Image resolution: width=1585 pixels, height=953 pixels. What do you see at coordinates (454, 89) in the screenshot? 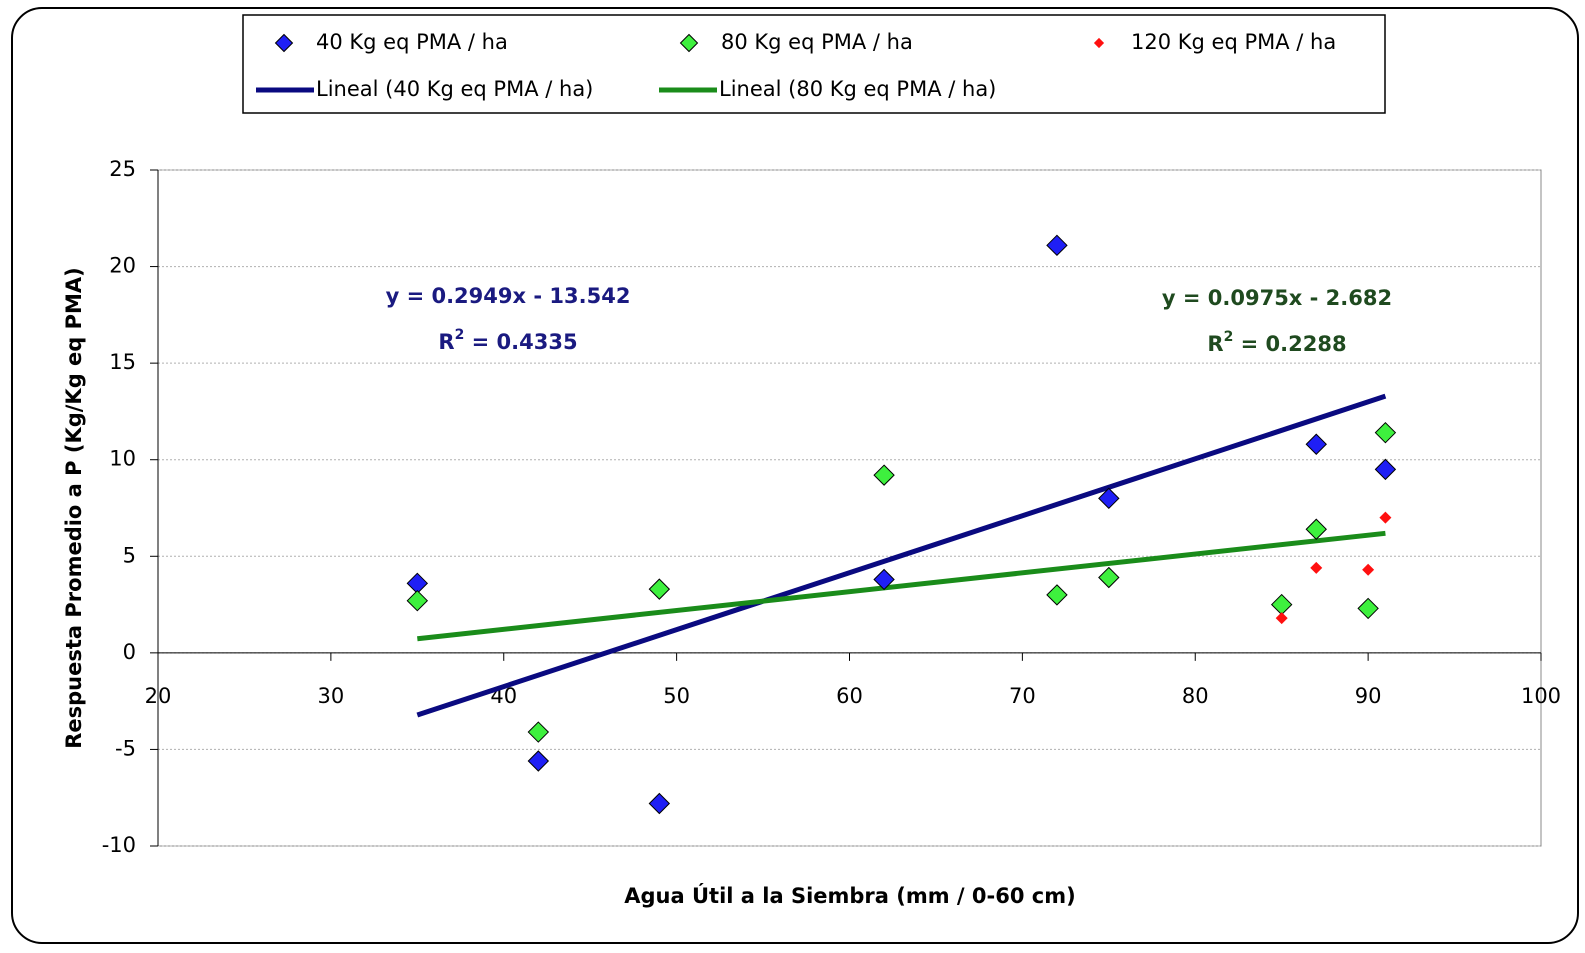
I see `legend-label: Lineal (40 Kg eq PMA / ha)` at bounding box center [454, 89].